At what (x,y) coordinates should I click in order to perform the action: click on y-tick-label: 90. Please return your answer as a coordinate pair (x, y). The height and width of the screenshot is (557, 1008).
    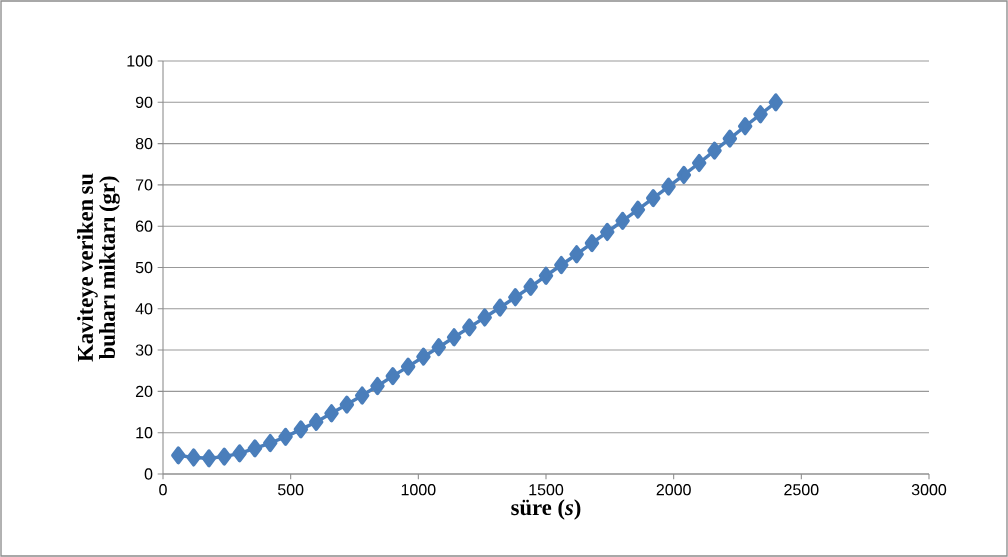
    Looking at the image, I should click on (144, 102).